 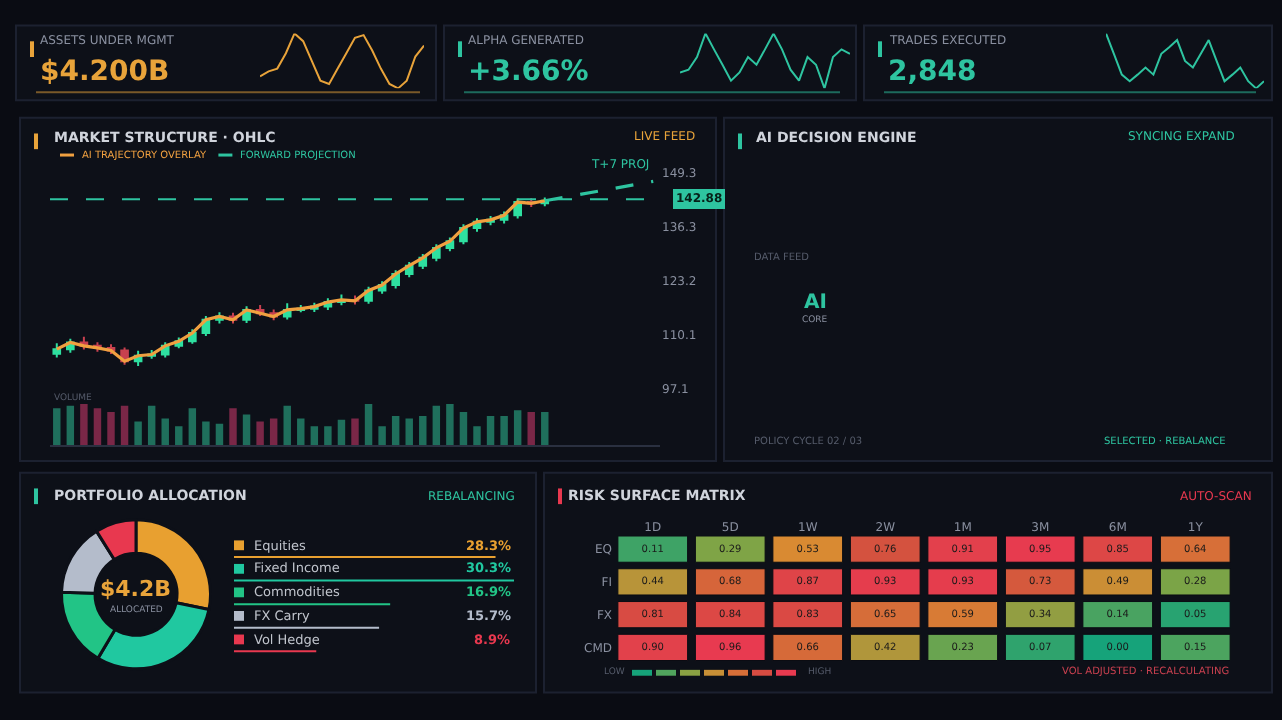 I want to click on text: AI, so click(x=815, y=303).